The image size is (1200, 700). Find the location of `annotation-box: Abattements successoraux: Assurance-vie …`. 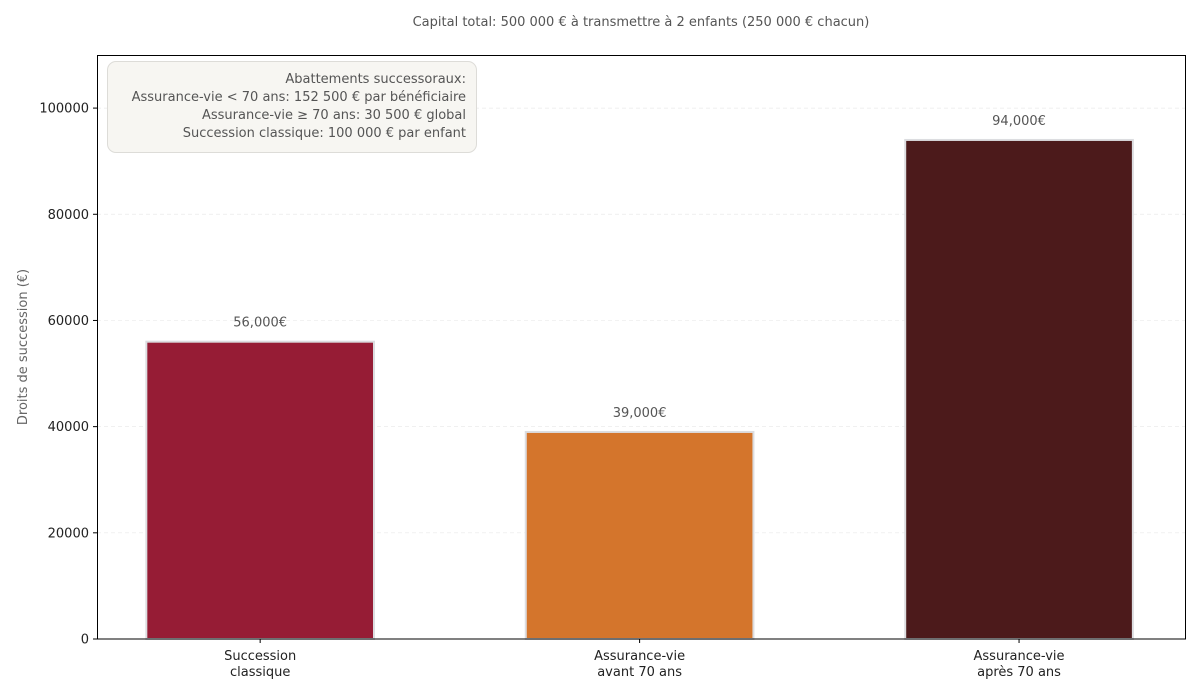

annotation-box: Abattements successoraux: Assurance-vie … is located at coordinates (292, 107).